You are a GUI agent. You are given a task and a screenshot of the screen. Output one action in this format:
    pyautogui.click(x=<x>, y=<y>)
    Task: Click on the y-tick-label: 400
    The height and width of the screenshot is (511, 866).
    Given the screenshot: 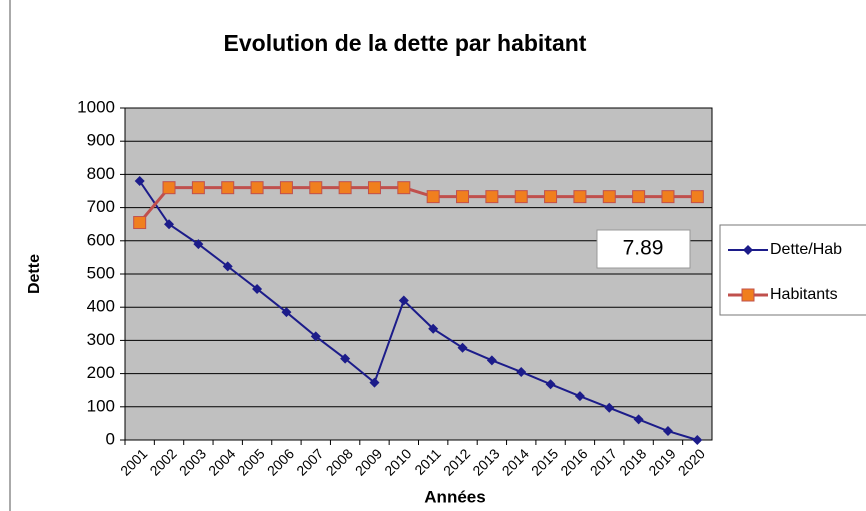 What is the action you would take?
    pyautogui.click(x=101, y=306)
    